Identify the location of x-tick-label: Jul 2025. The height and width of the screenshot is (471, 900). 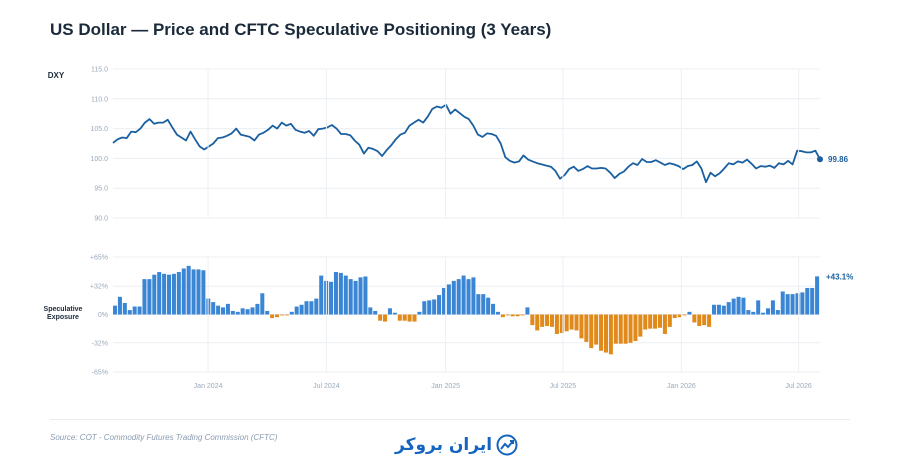
(563, 386).